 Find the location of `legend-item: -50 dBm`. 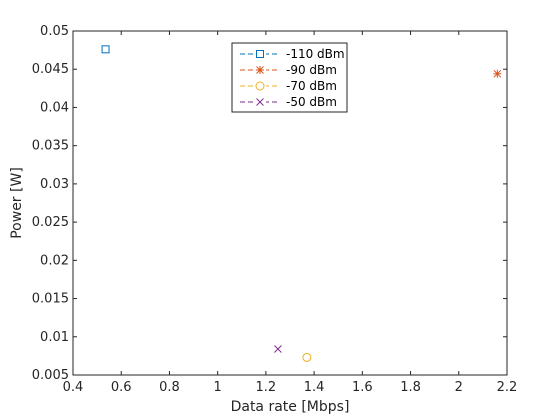

legend-item: -50 dBm is located at coordinates (288, 102).